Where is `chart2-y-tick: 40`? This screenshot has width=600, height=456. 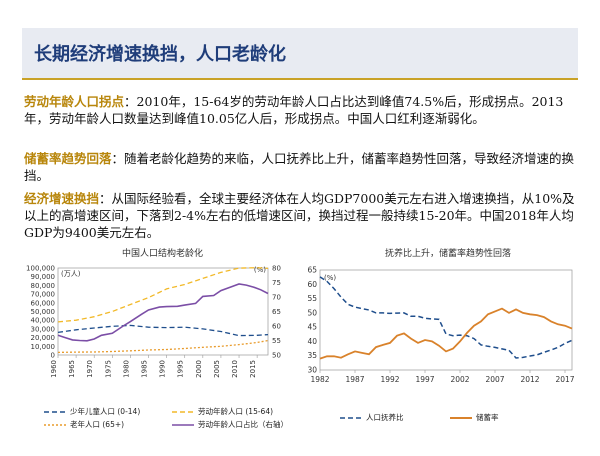 chart2-y-tick: 40 is located at coordinates (312, 341).